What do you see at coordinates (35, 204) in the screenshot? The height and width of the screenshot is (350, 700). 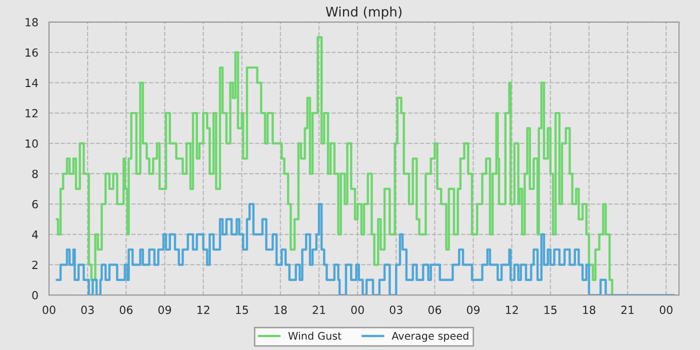 I see `y-tick-label: 6` at bounding box center [35, 204].